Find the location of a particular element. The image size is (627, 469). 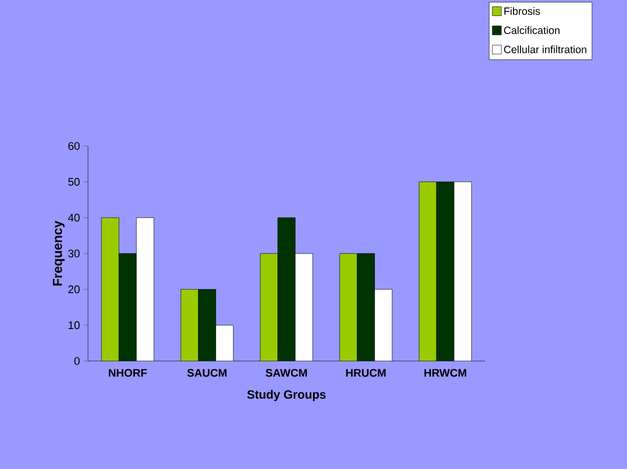

legend-label: Cellular infiltration is located at coordinates (545, 49).